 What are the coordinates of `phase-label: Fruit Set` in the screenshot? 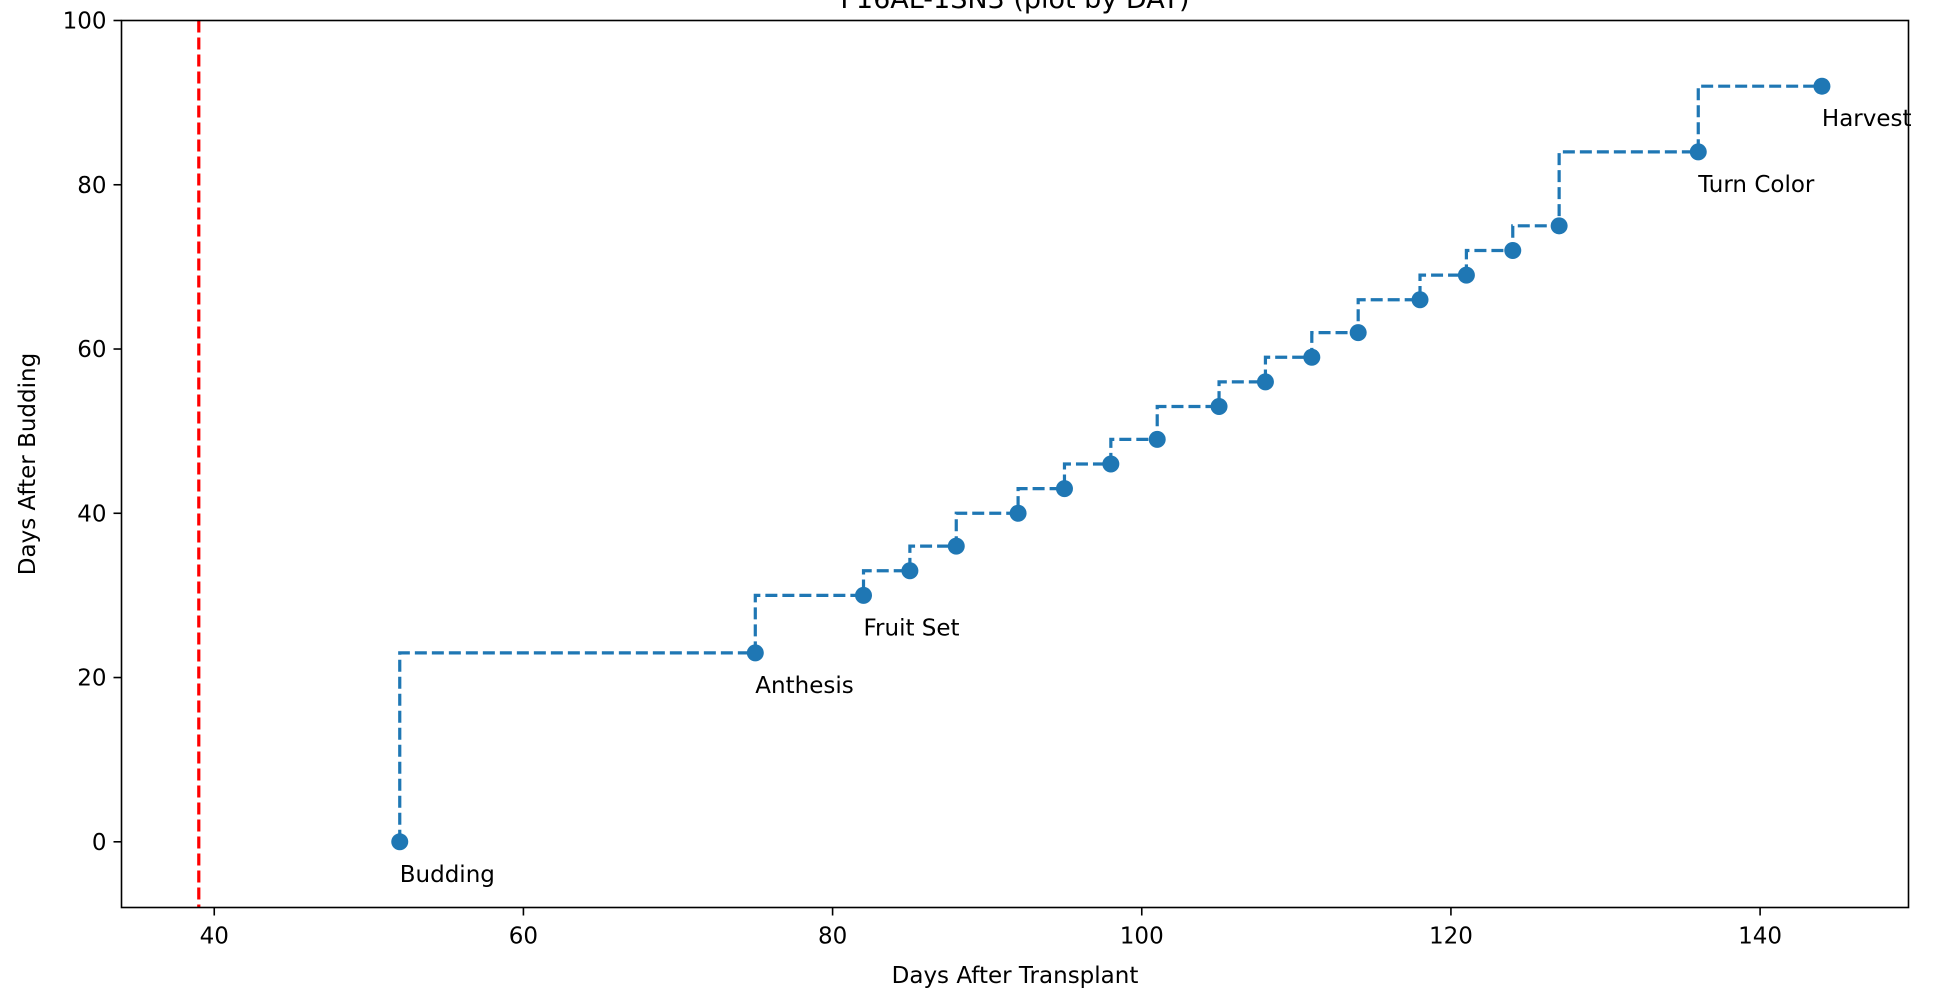 It's located at (912, 628).